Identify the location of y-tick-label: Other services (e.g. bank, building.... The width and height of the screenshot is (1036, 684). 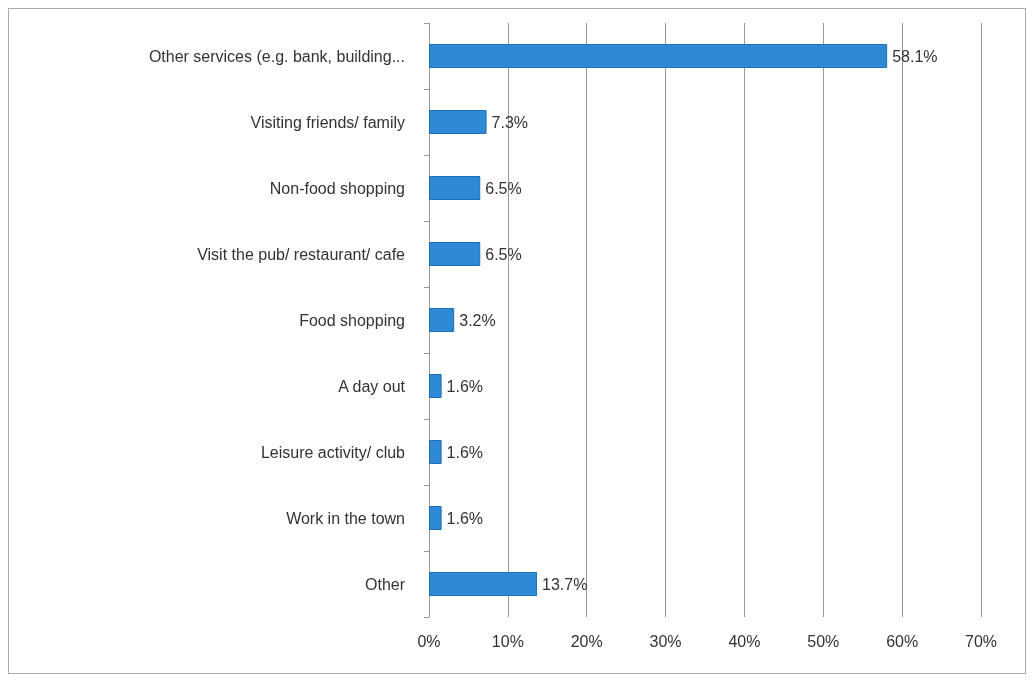
(276, 56).